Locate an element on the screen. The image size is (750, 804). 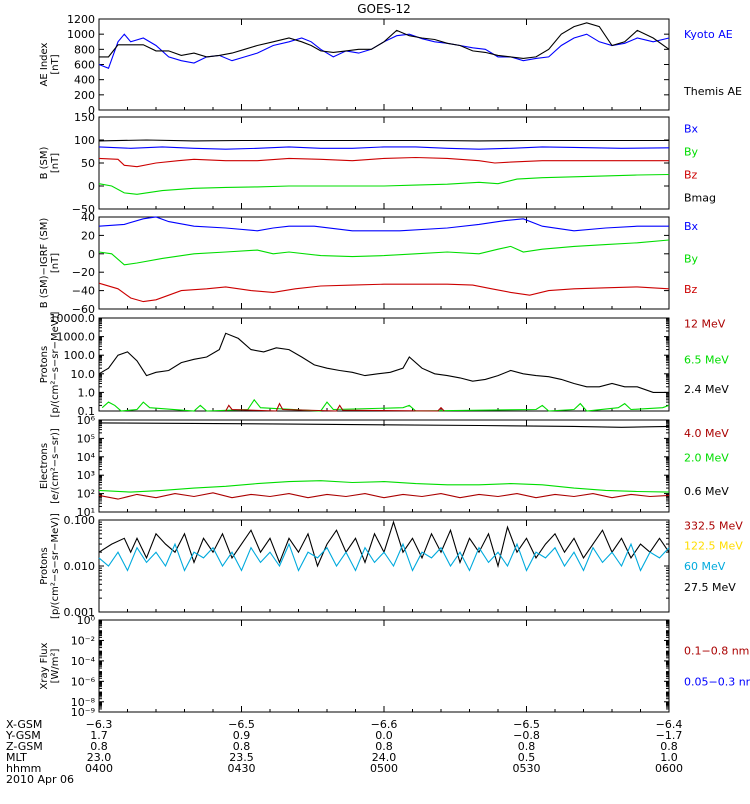
series-line-6-5-mev is located at coordinates (385, 405).